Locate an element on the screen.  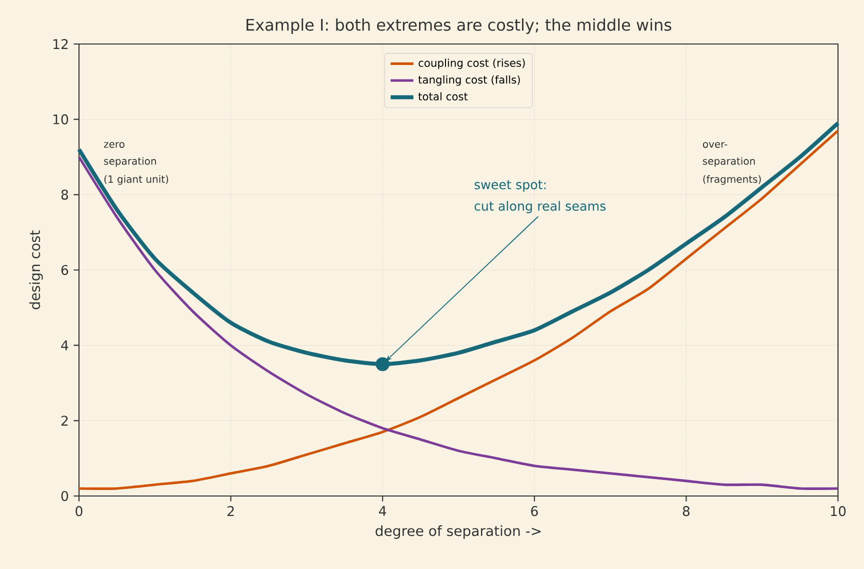
annotation: (fragments) is located at coordinates (732, 180).